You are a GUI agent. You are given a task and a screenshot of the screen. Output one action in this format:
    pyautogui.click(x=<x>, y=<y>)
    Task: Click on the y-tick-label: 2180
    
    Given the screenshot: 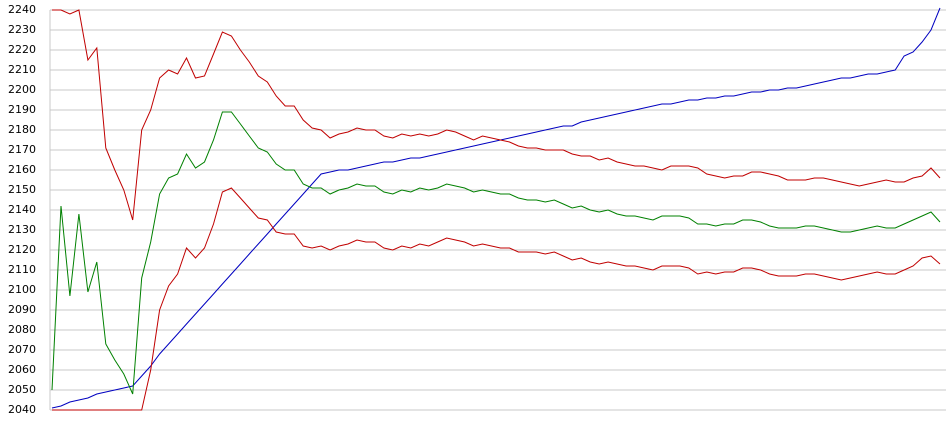 What is the action you would take?
    pyautogui.click(x=22, y=129)
    